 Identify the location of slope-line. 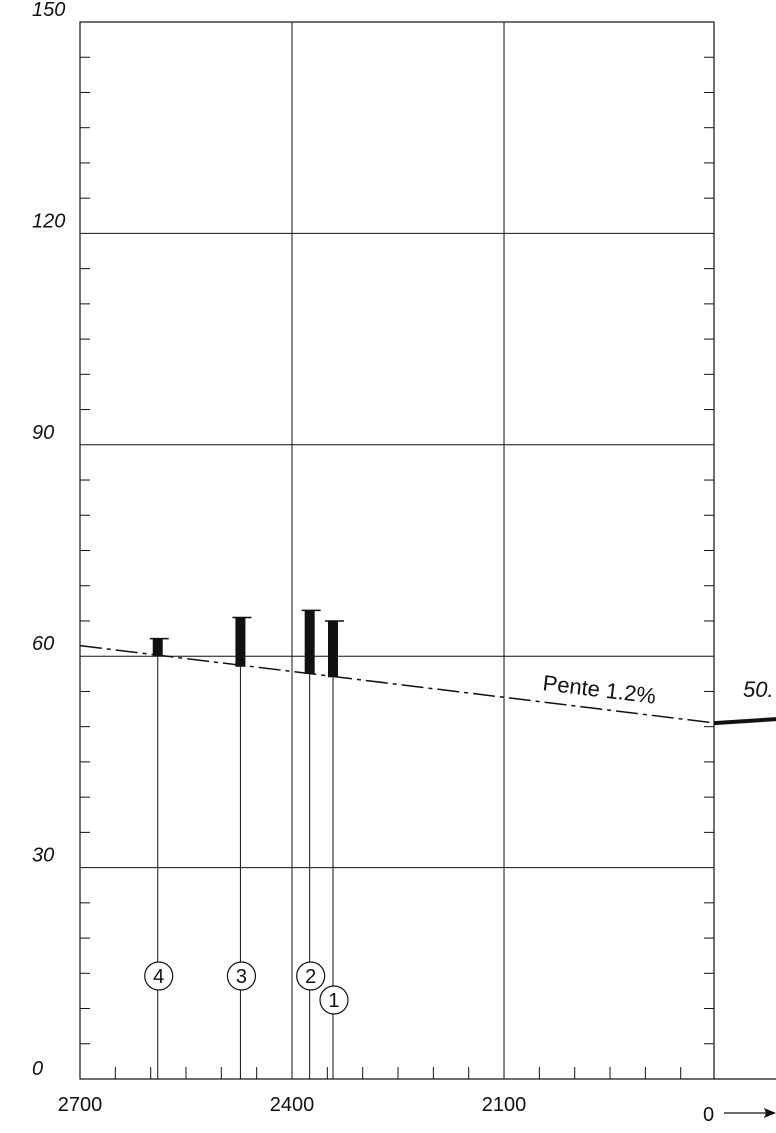
(398, 684).